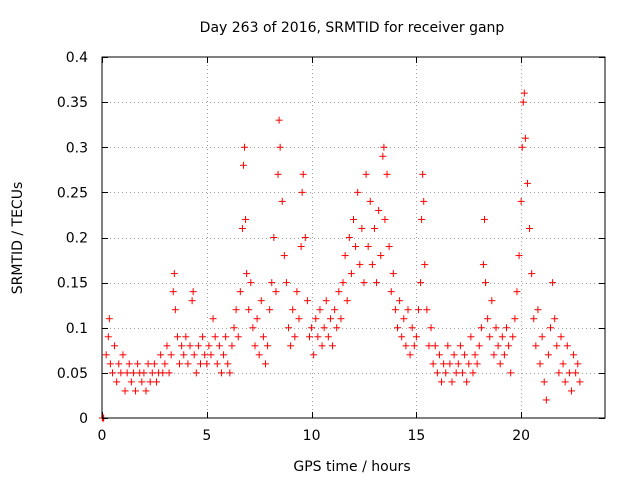 The image size is (640, 480). I want to click on y-tick-label: 0.25, so click(72, 193).